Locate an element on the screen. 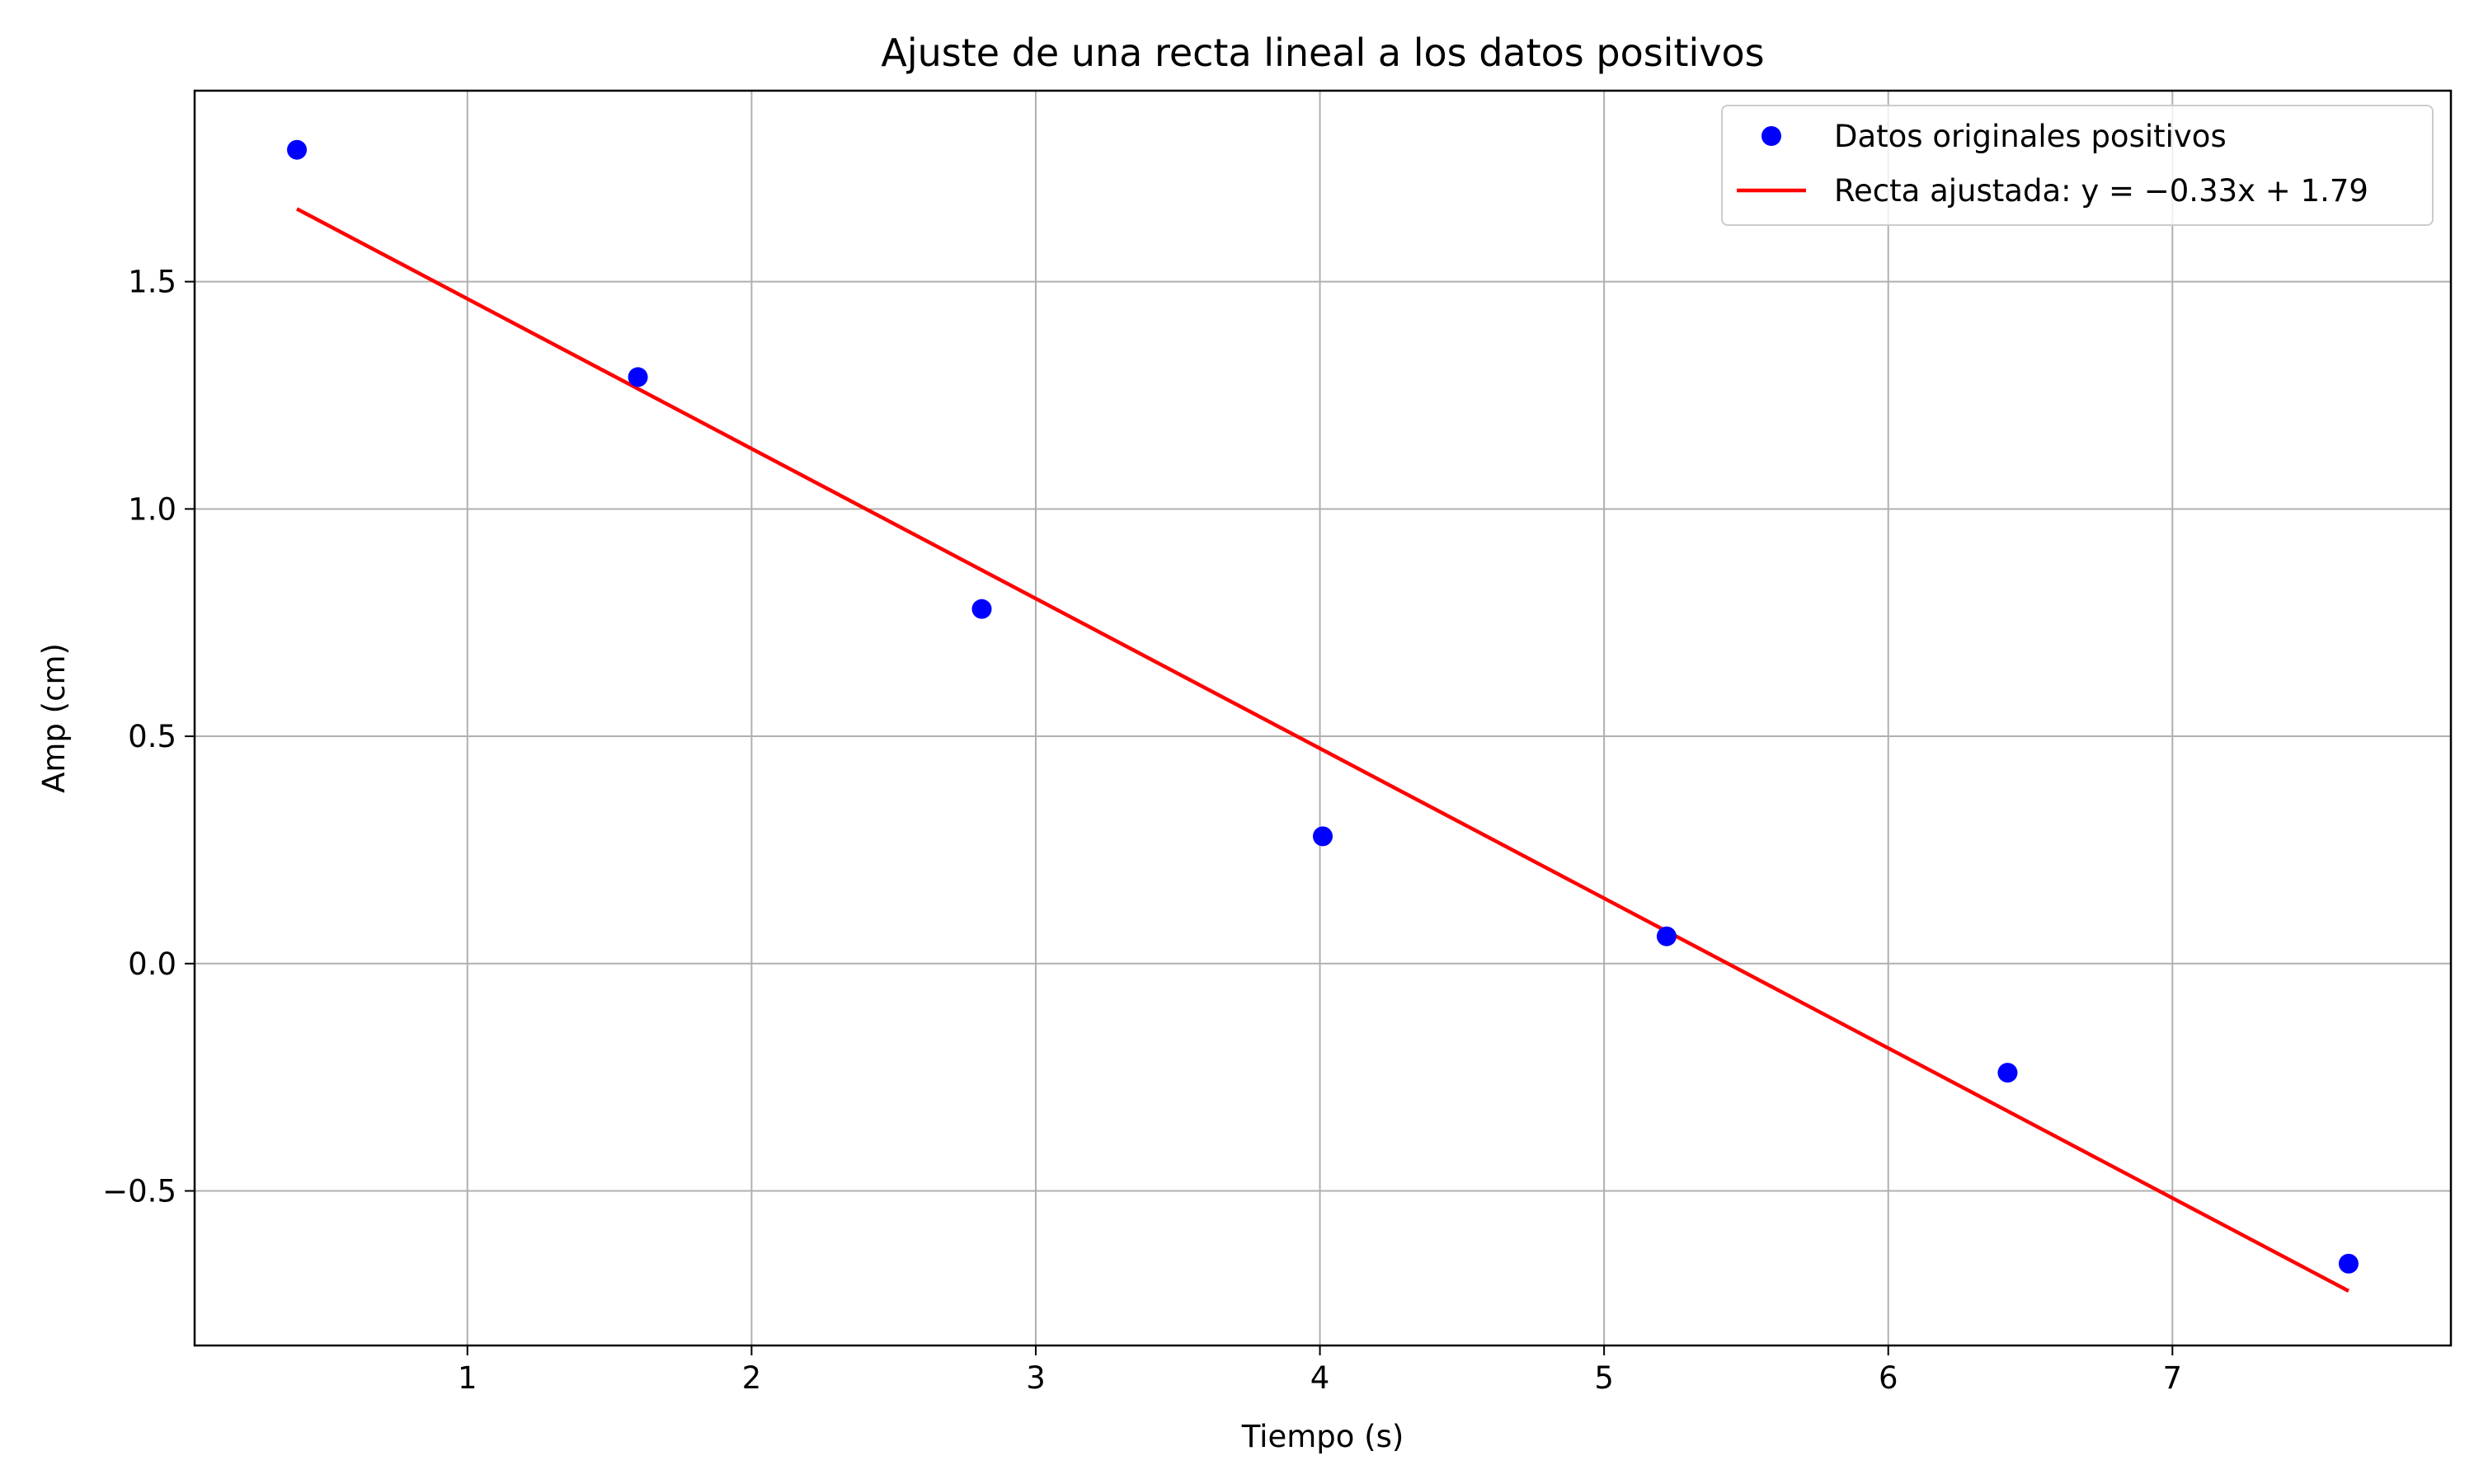 This screenshot has height=1484, width=2474. x-tick-label-0: 1 is located at coordinates (467, 1378).